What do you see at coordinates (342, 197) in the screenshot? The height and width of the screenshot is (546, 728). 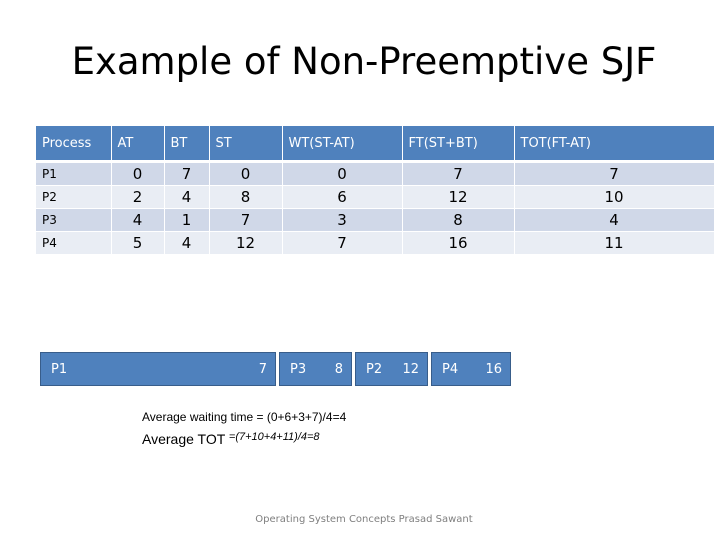 I see `cell-wt: 6` at bounding box center [342, 197].